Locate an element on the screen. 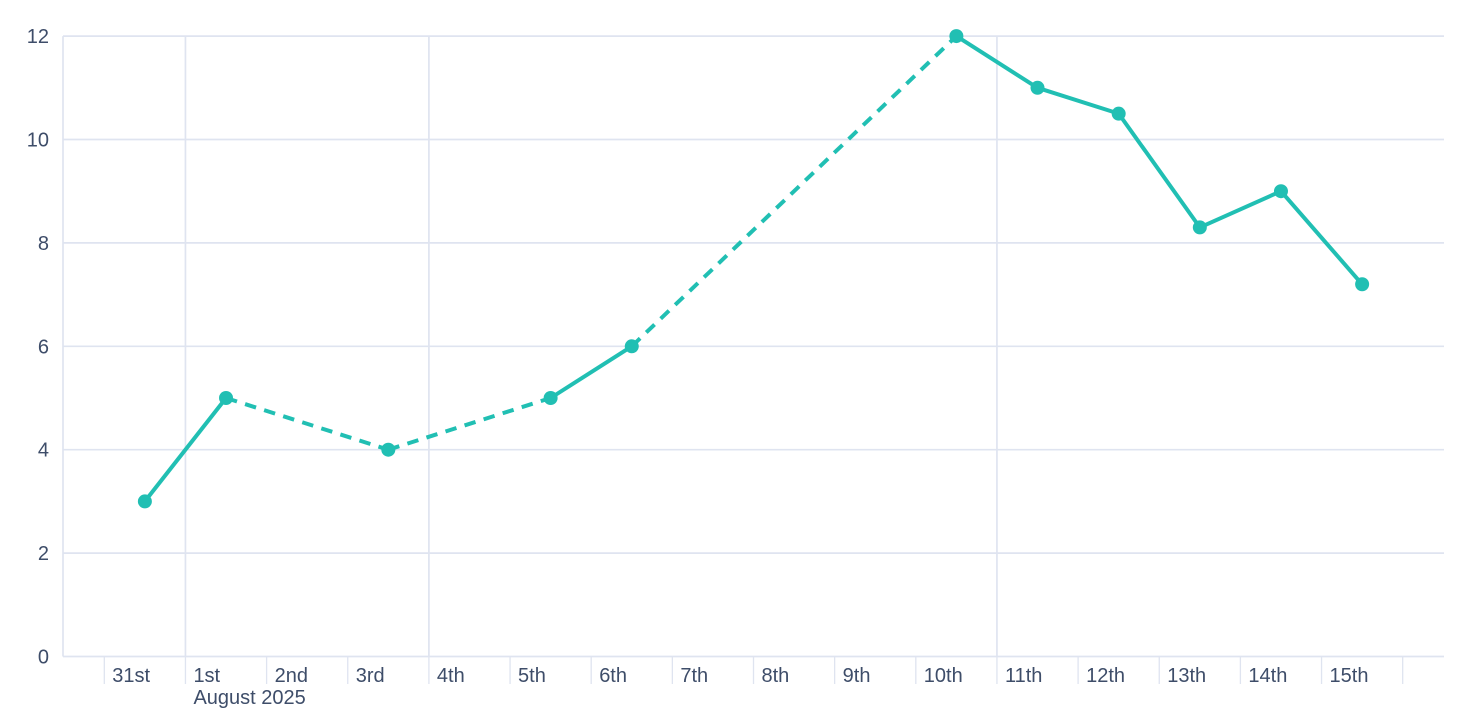 The height and width of the screenshot is (726, 1464). x-axis-label: 8th is located at coordinates (776, 676).